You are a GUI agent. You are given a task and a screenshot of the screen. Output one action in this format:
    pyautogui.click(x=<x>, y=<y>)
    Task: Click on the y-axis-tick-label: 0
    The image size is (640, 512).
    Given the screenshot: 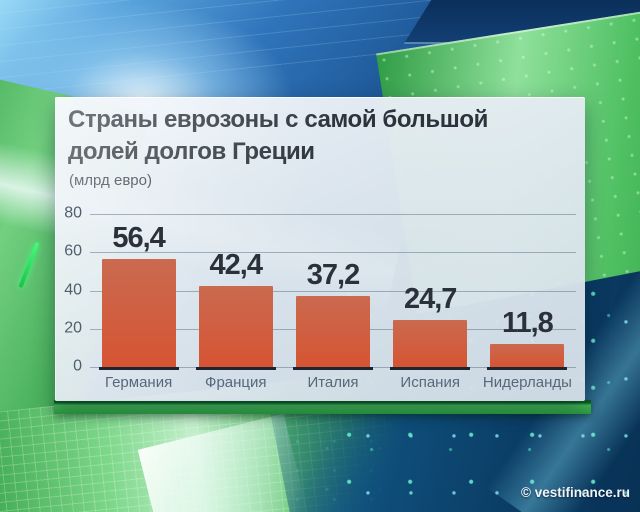 What is the action you would take?
    pyautogui.click(x=77, y=366)
    